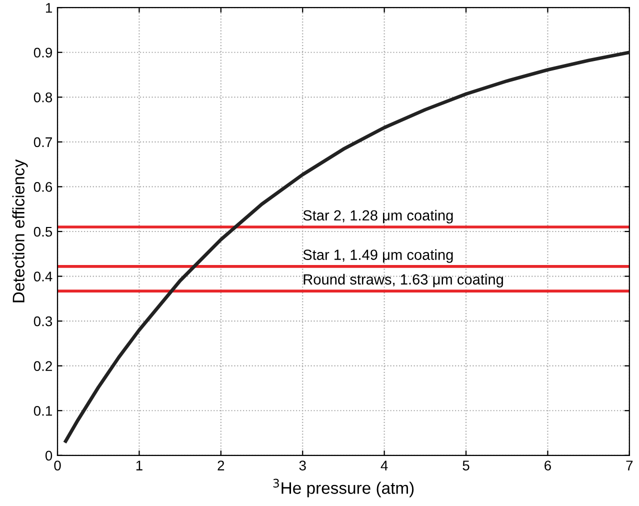  Describe the element at coordinates (43, 411) in the screenshot. I see `y-tick-label: 0.1` at that location.